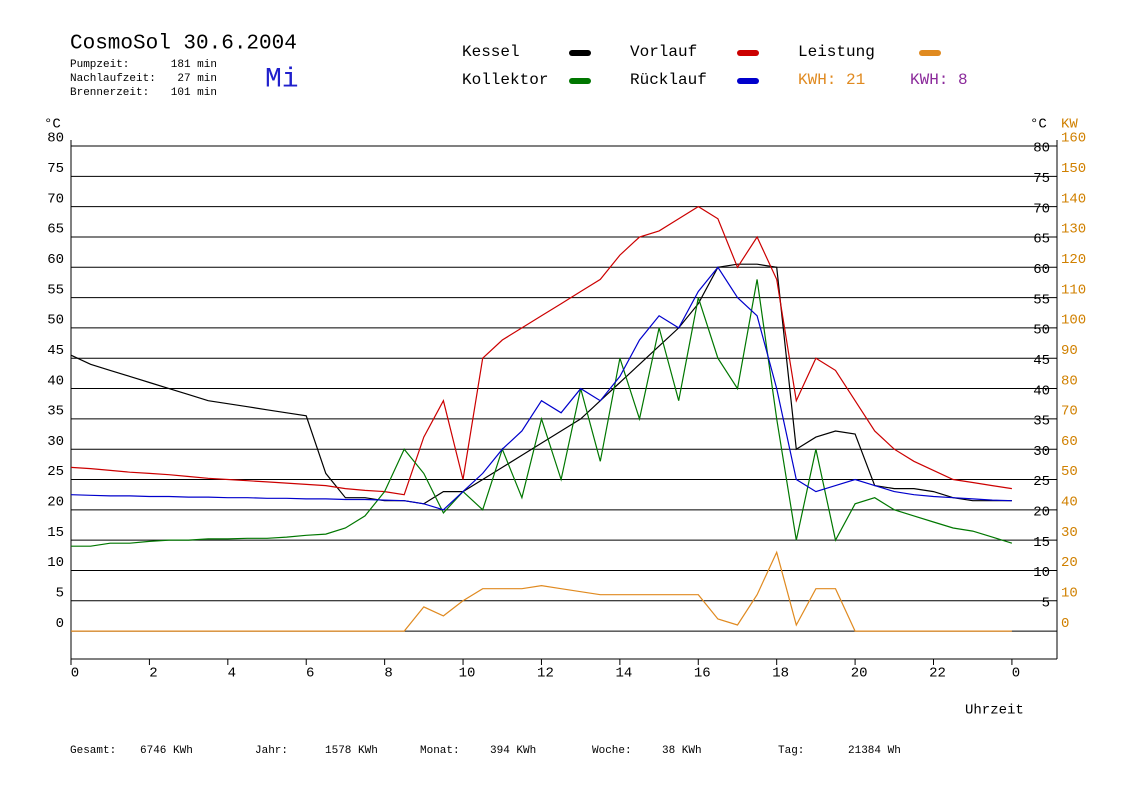 Image resolution: width=1148 pixels, height=812 pixels. Describe the element at coordinates (1073, 139) in the screenshot. I see `y2-tick-label: 160` at that location.